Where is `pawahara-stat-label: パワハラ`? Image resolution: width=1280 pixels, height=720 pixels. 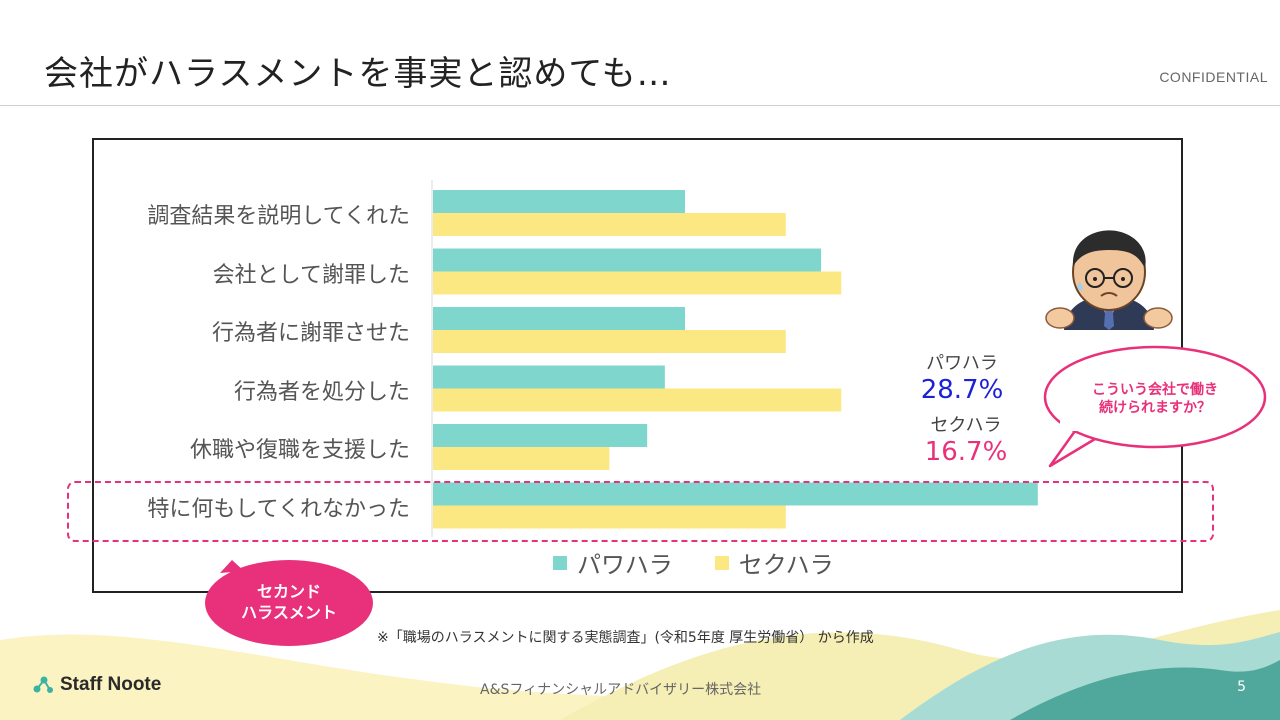
pawahara-stat-label: パワハラ is located at coordinates (962, 363).